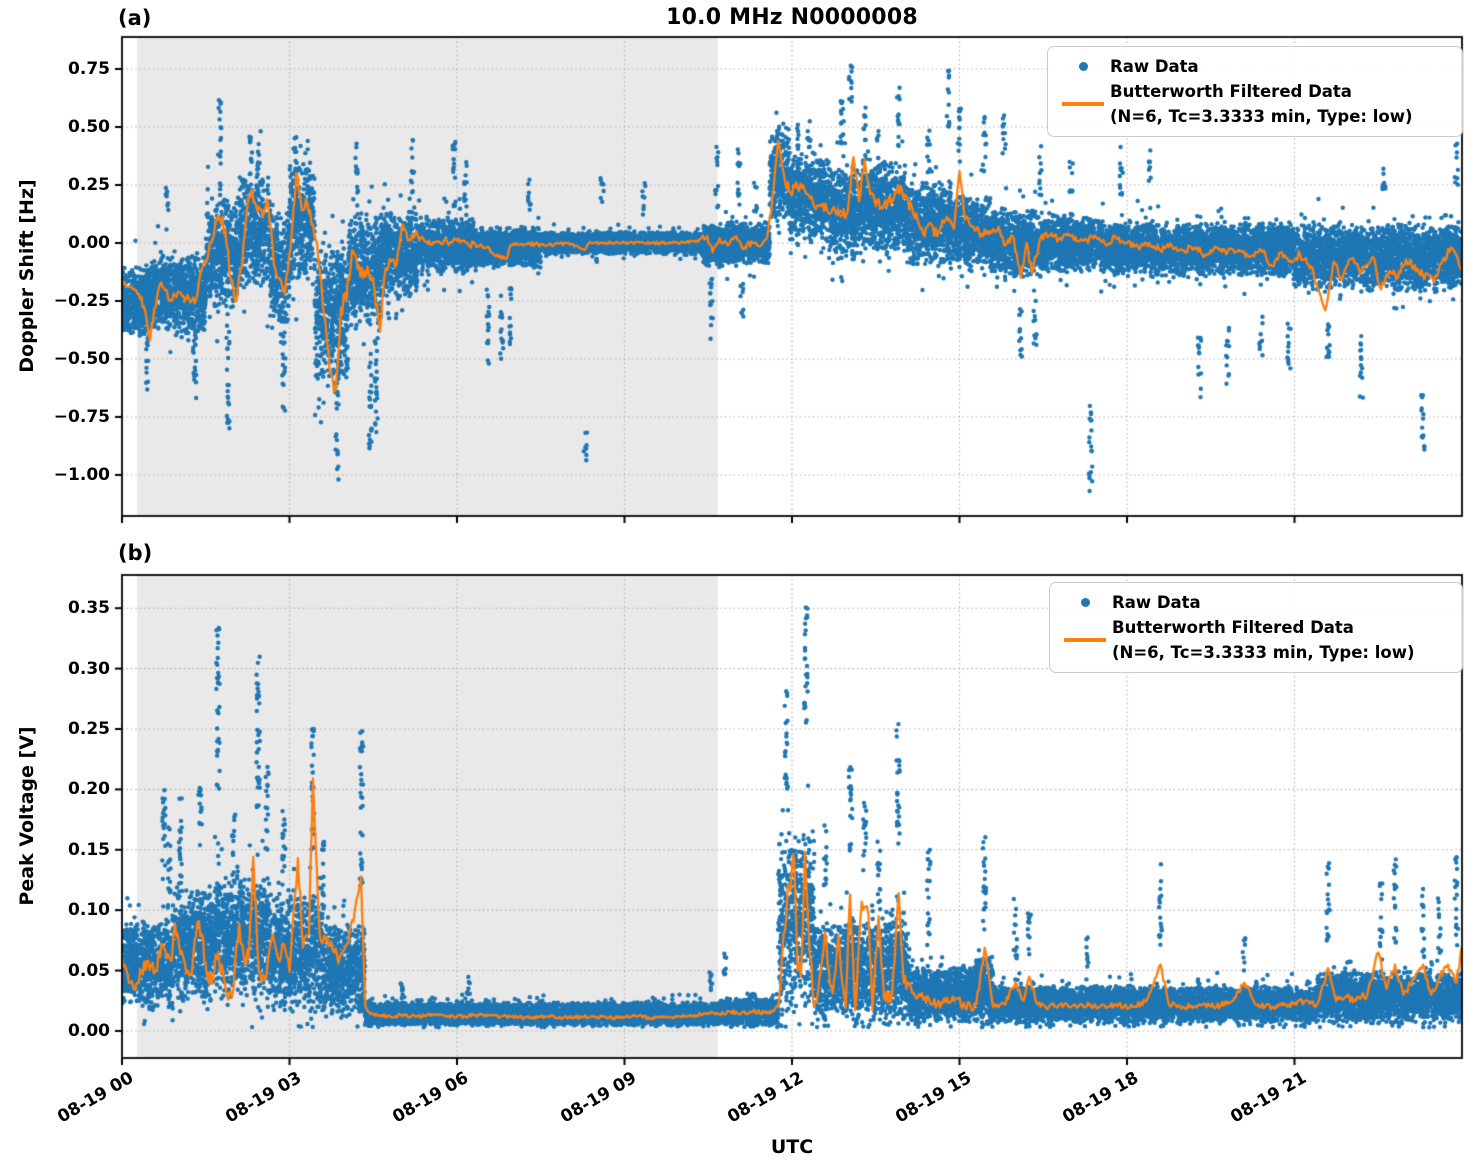 Image resolution: width=1475 pixels, height=1172 pixels. Describe the element at coordinates (89, 668) in the screenshot. I see `y-tick-label: 0.30` at that location.